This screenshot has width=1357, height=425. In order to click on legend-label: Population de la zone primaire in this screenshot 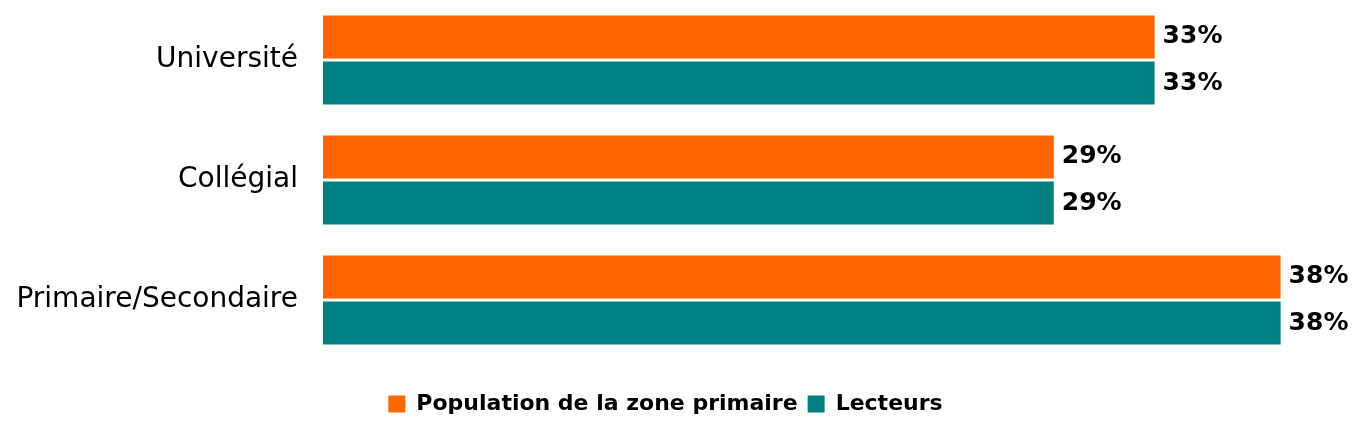, I will do `click(607, 402)`.